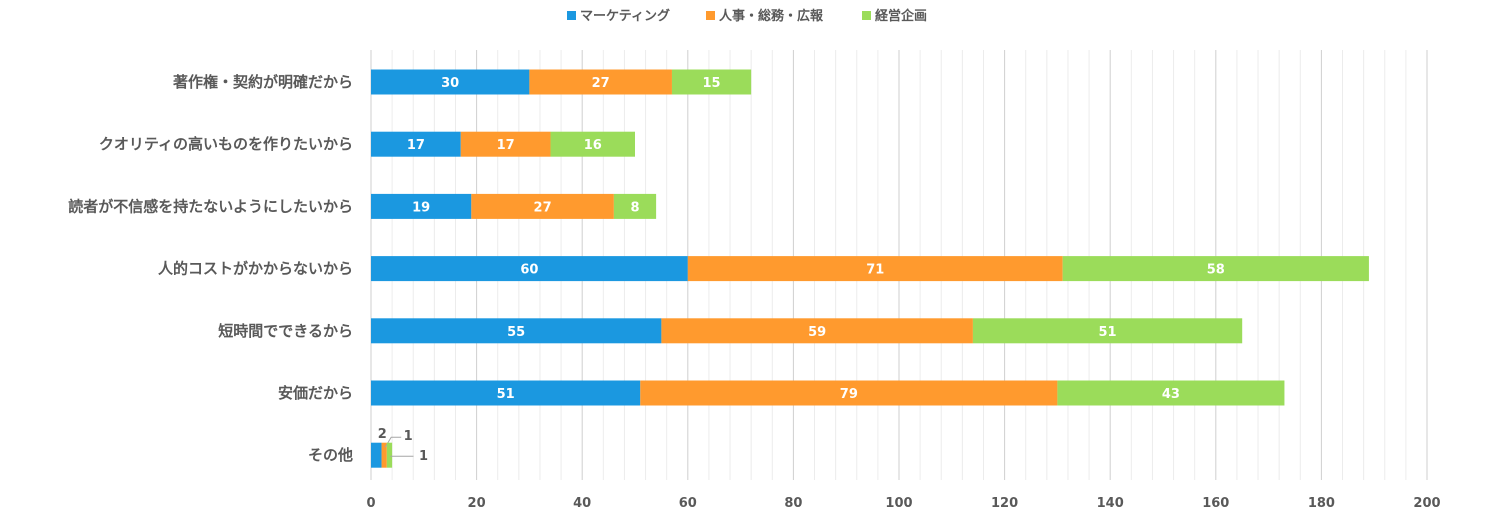  I want to click on category-label: 読者が不信感を持たないようにしたいから, so click(210, 206).